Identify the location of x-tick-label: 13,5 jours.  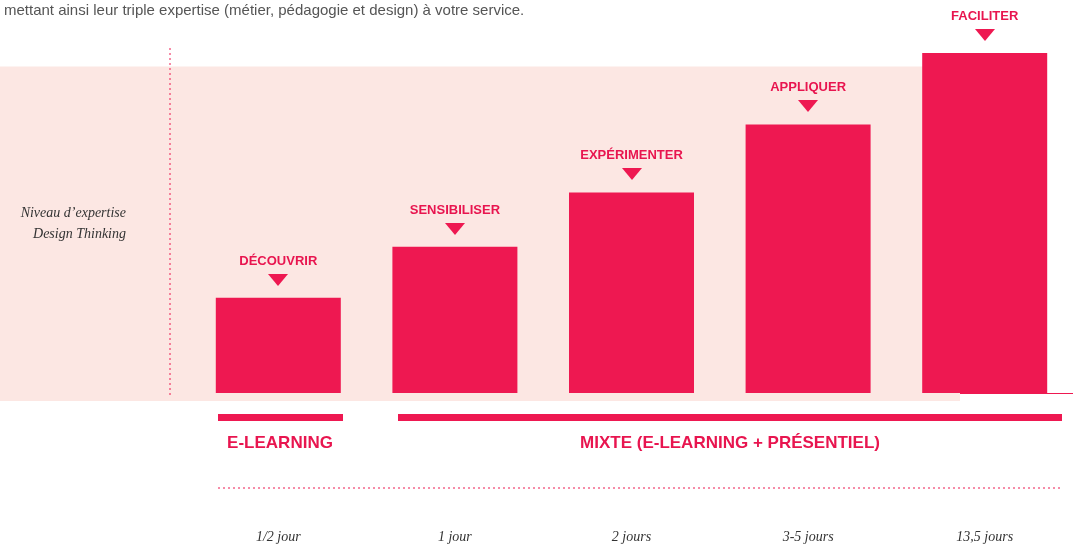
(985, 536).